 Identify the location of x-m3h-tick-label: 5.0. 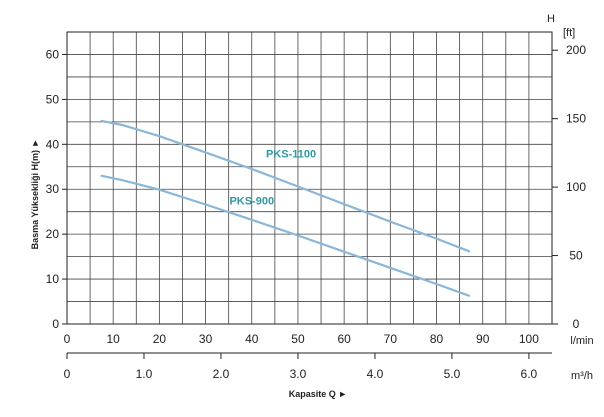
(452, 374).